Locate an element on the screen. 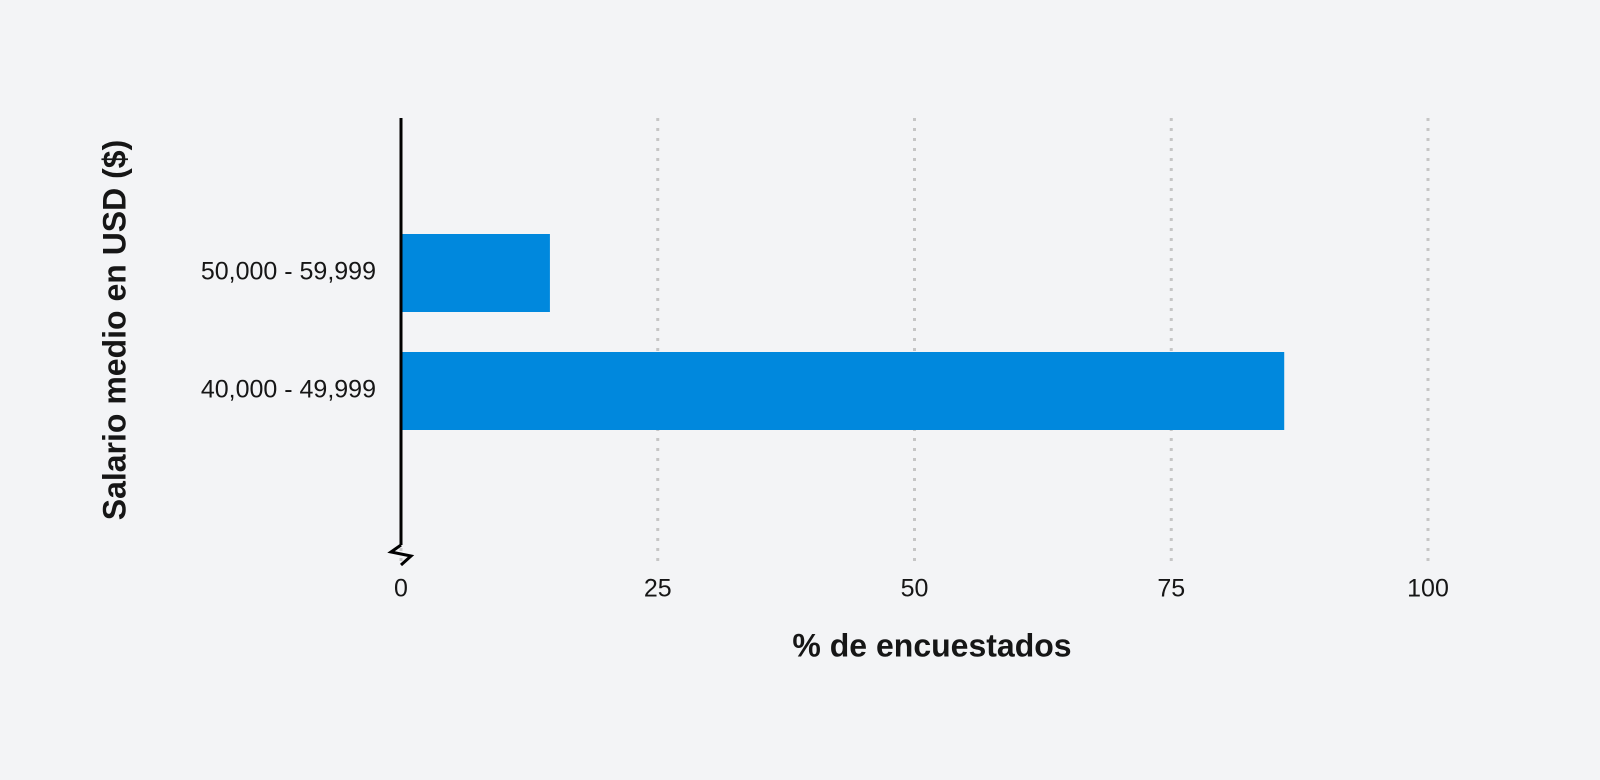 This screenshot has width=1600, height=780. x-tick-label: 75 is located at coordinates (1171, 589).